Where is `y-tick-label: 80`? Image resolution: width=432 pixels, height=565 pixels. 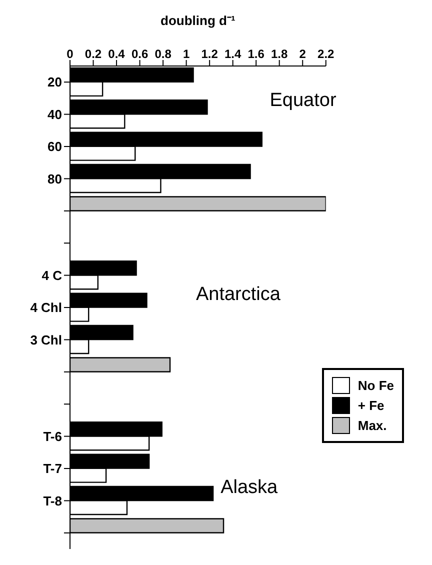
y-tick-label: 80 is located at coordinates (55, 178).